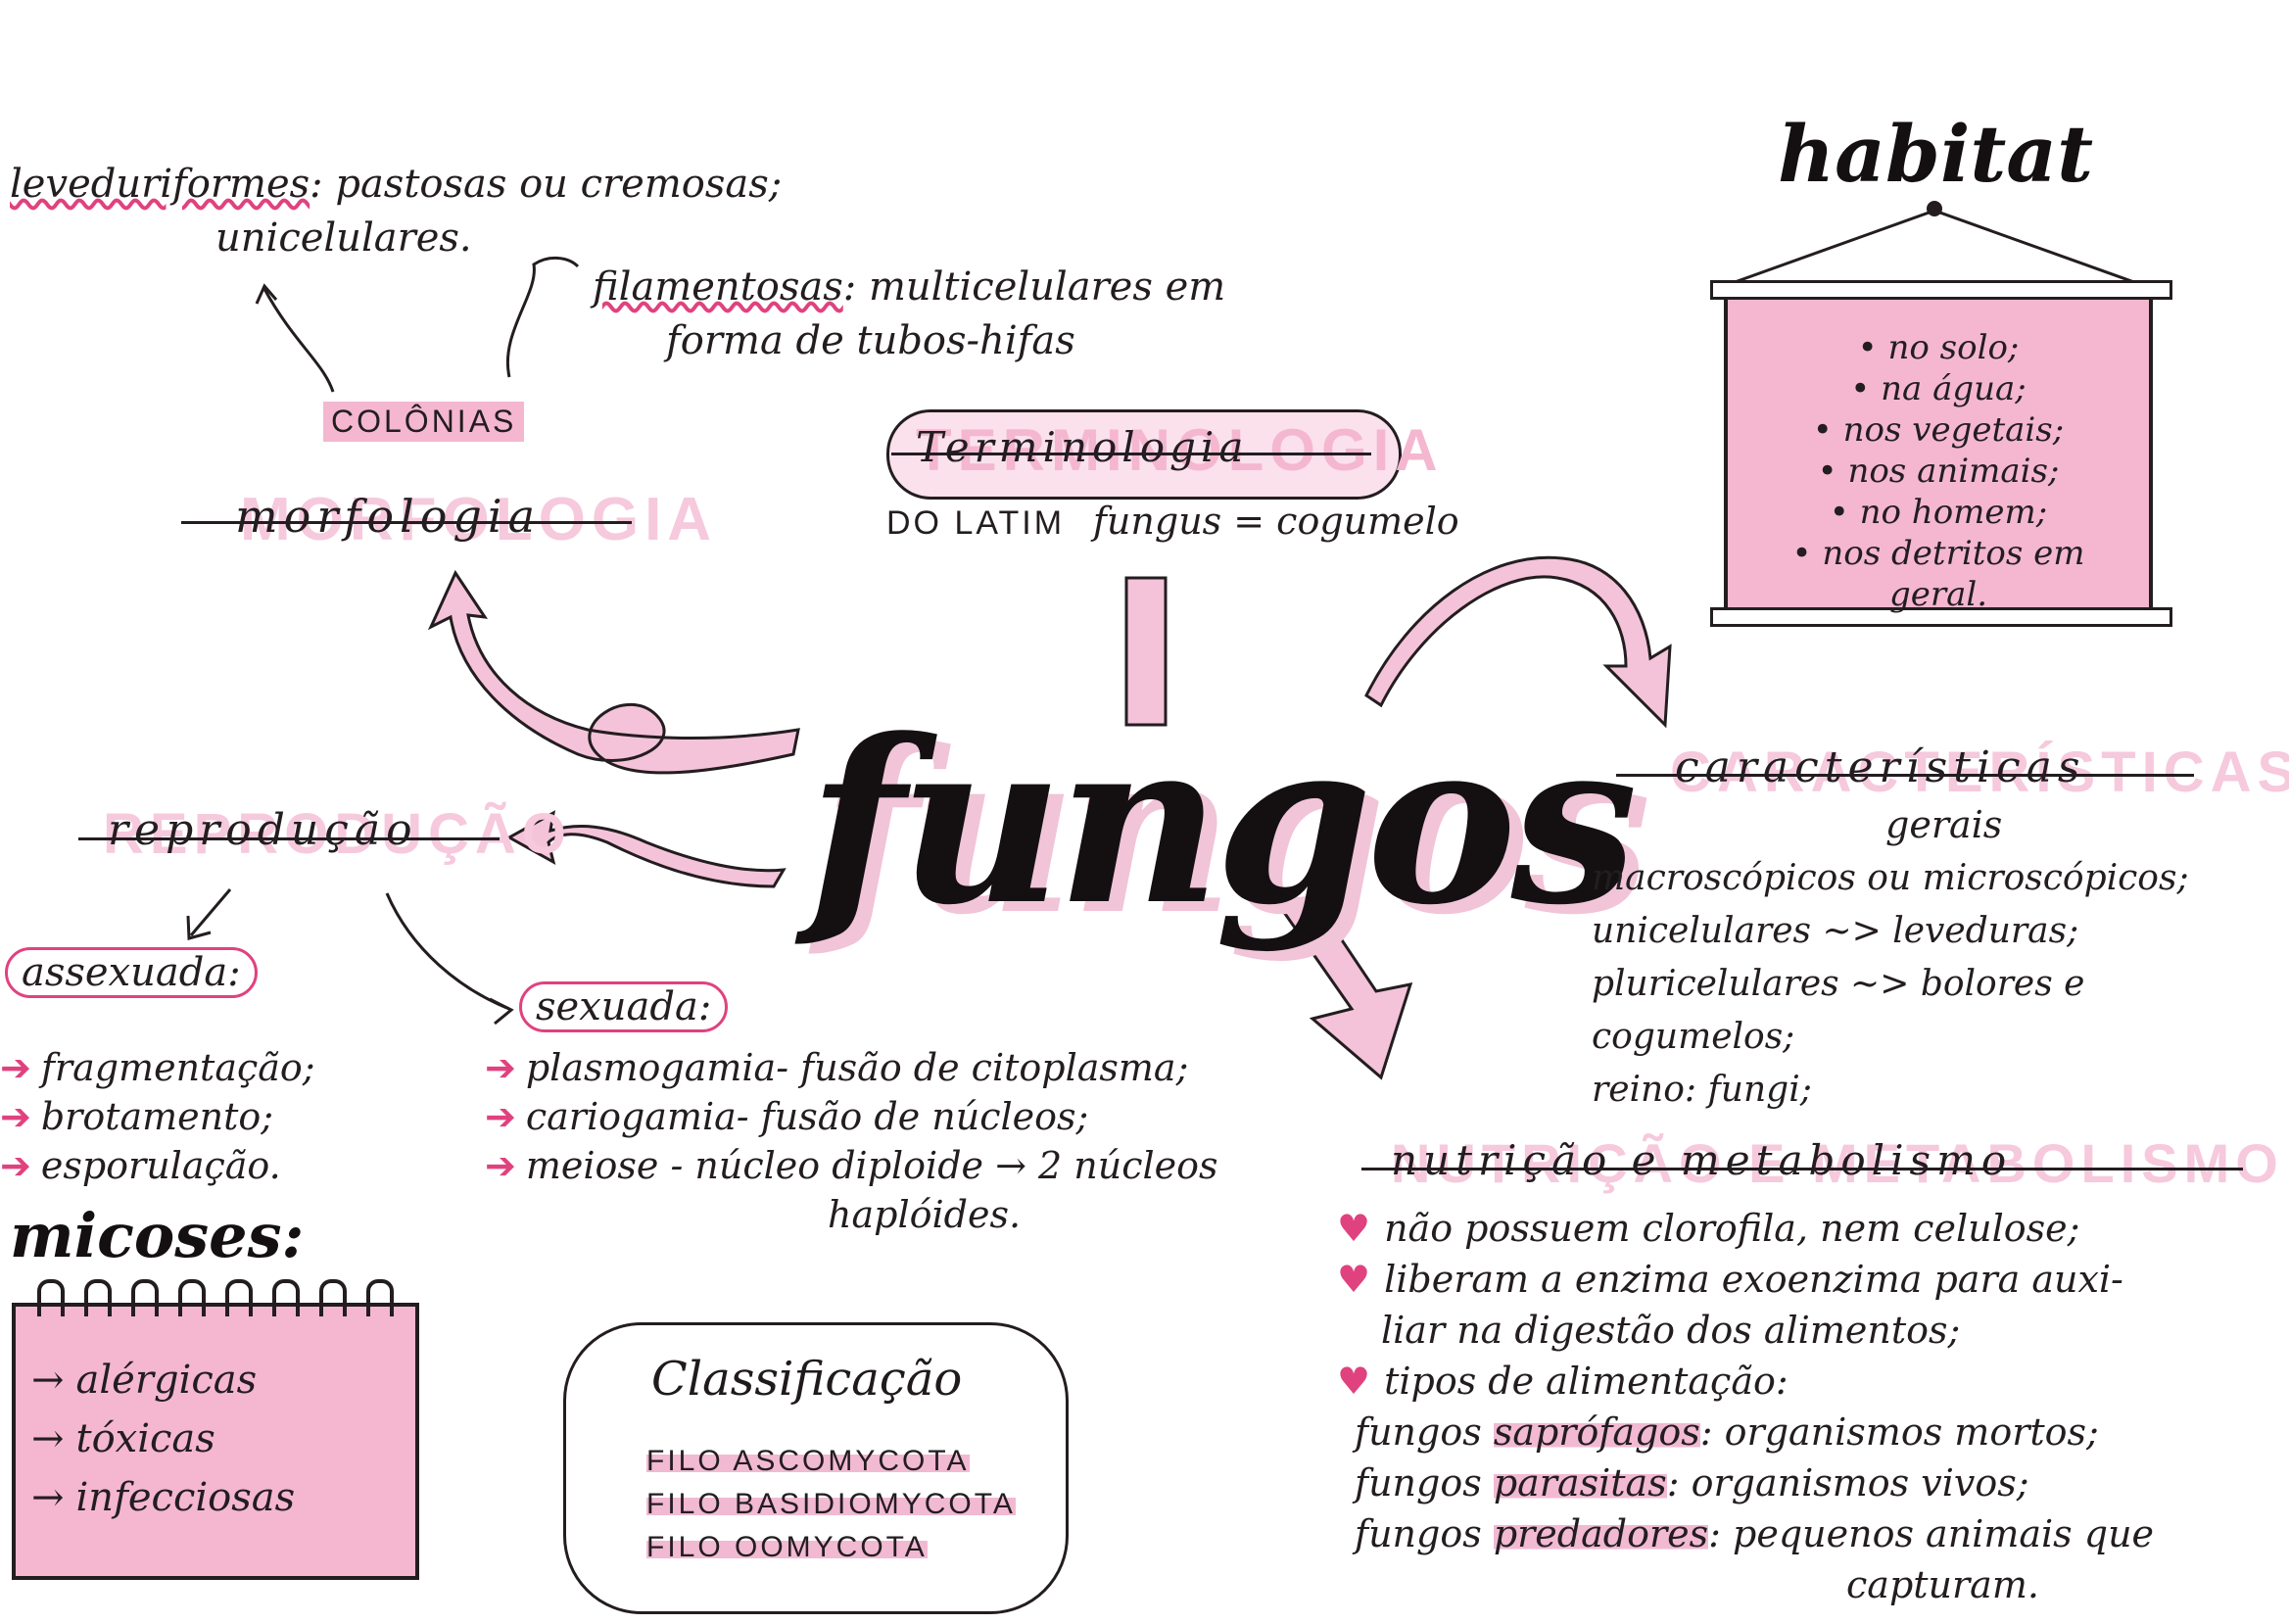  Describe the element at coordinates (1596, 1432) in the screenshot. I see `type-term: saprófagos` at that location.